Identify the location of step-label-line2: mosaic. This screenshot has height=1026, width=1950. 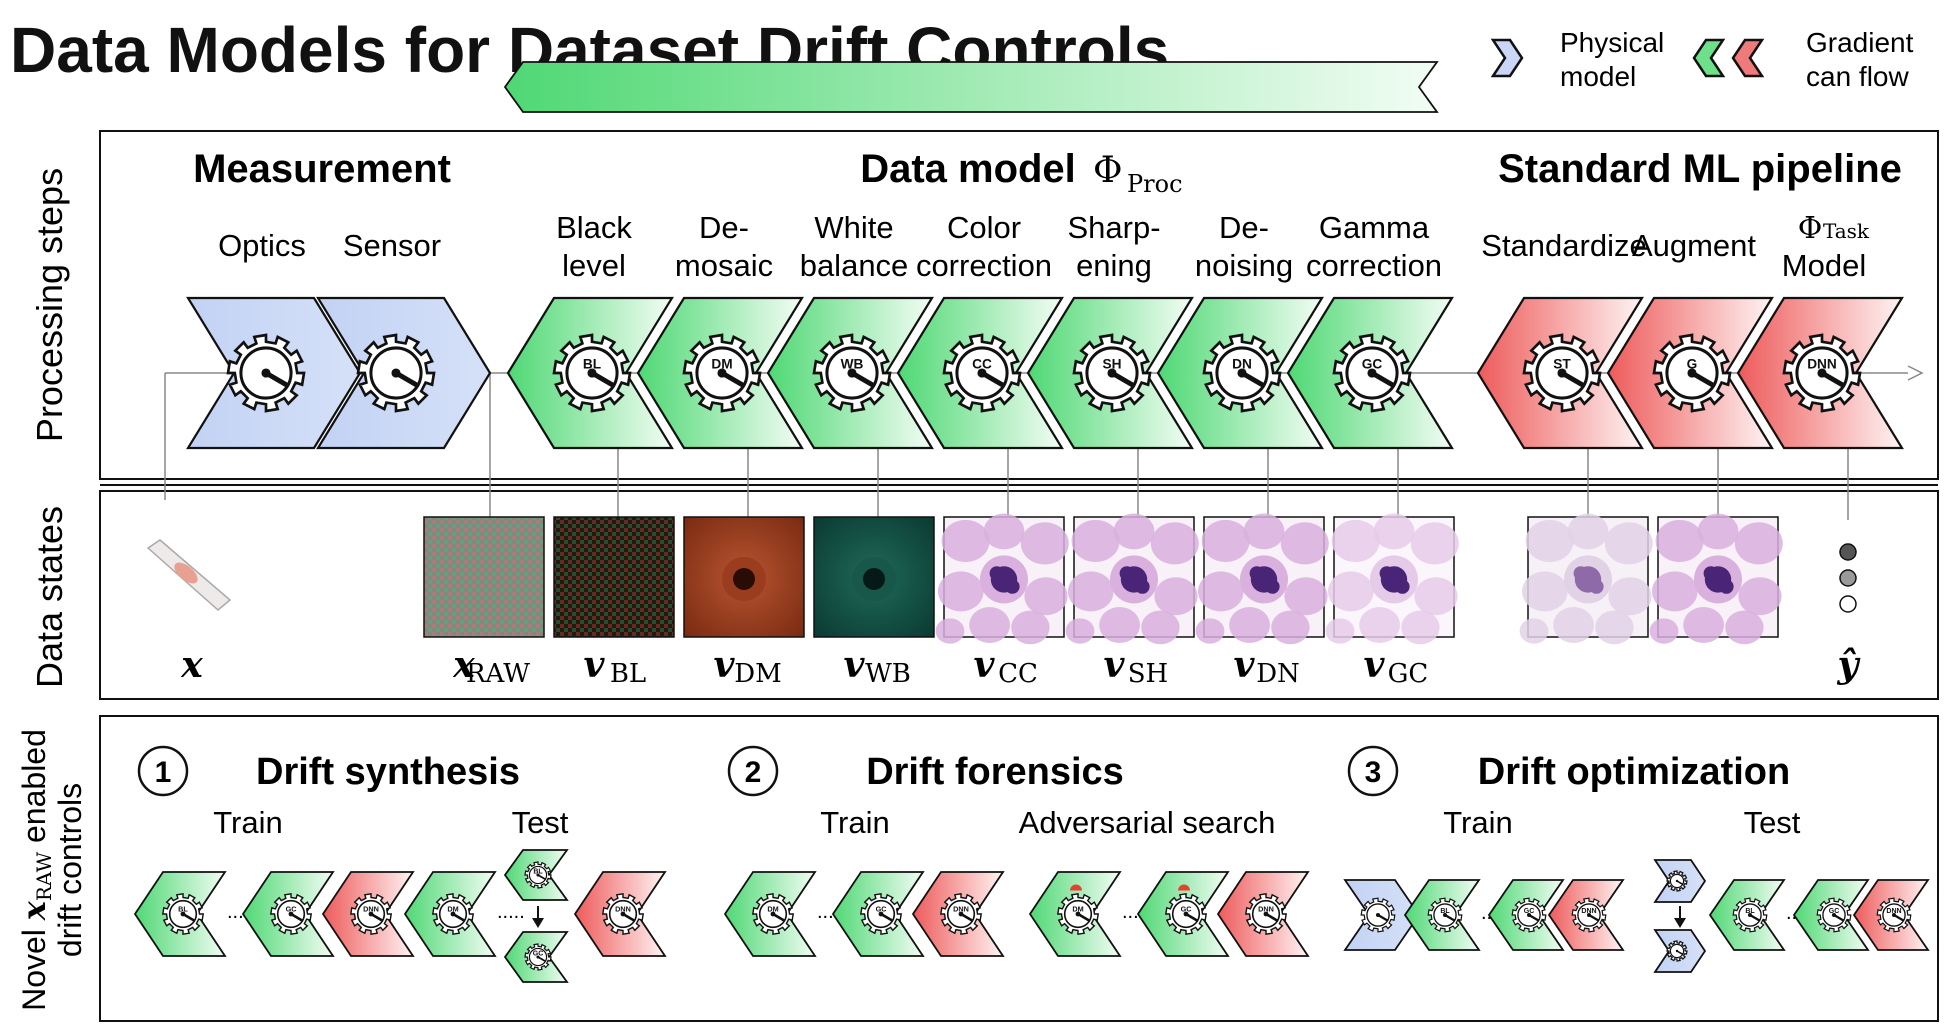
(724, 265).